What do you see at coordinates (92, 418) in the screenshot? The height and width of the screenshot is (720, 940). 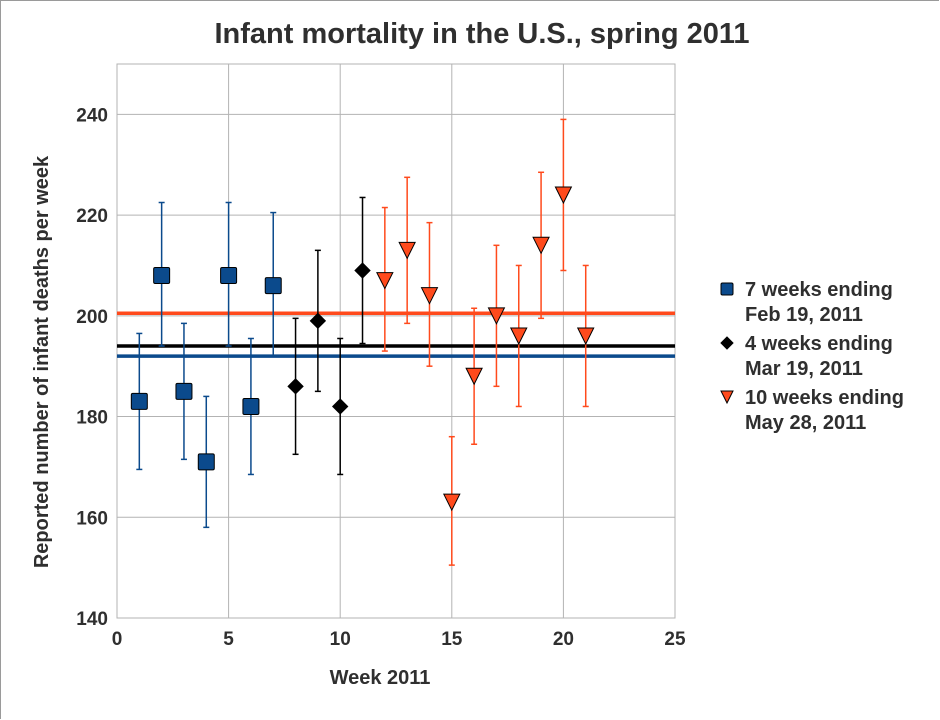 I see `y-tick-label: 180` at bounding box center [92, 418].